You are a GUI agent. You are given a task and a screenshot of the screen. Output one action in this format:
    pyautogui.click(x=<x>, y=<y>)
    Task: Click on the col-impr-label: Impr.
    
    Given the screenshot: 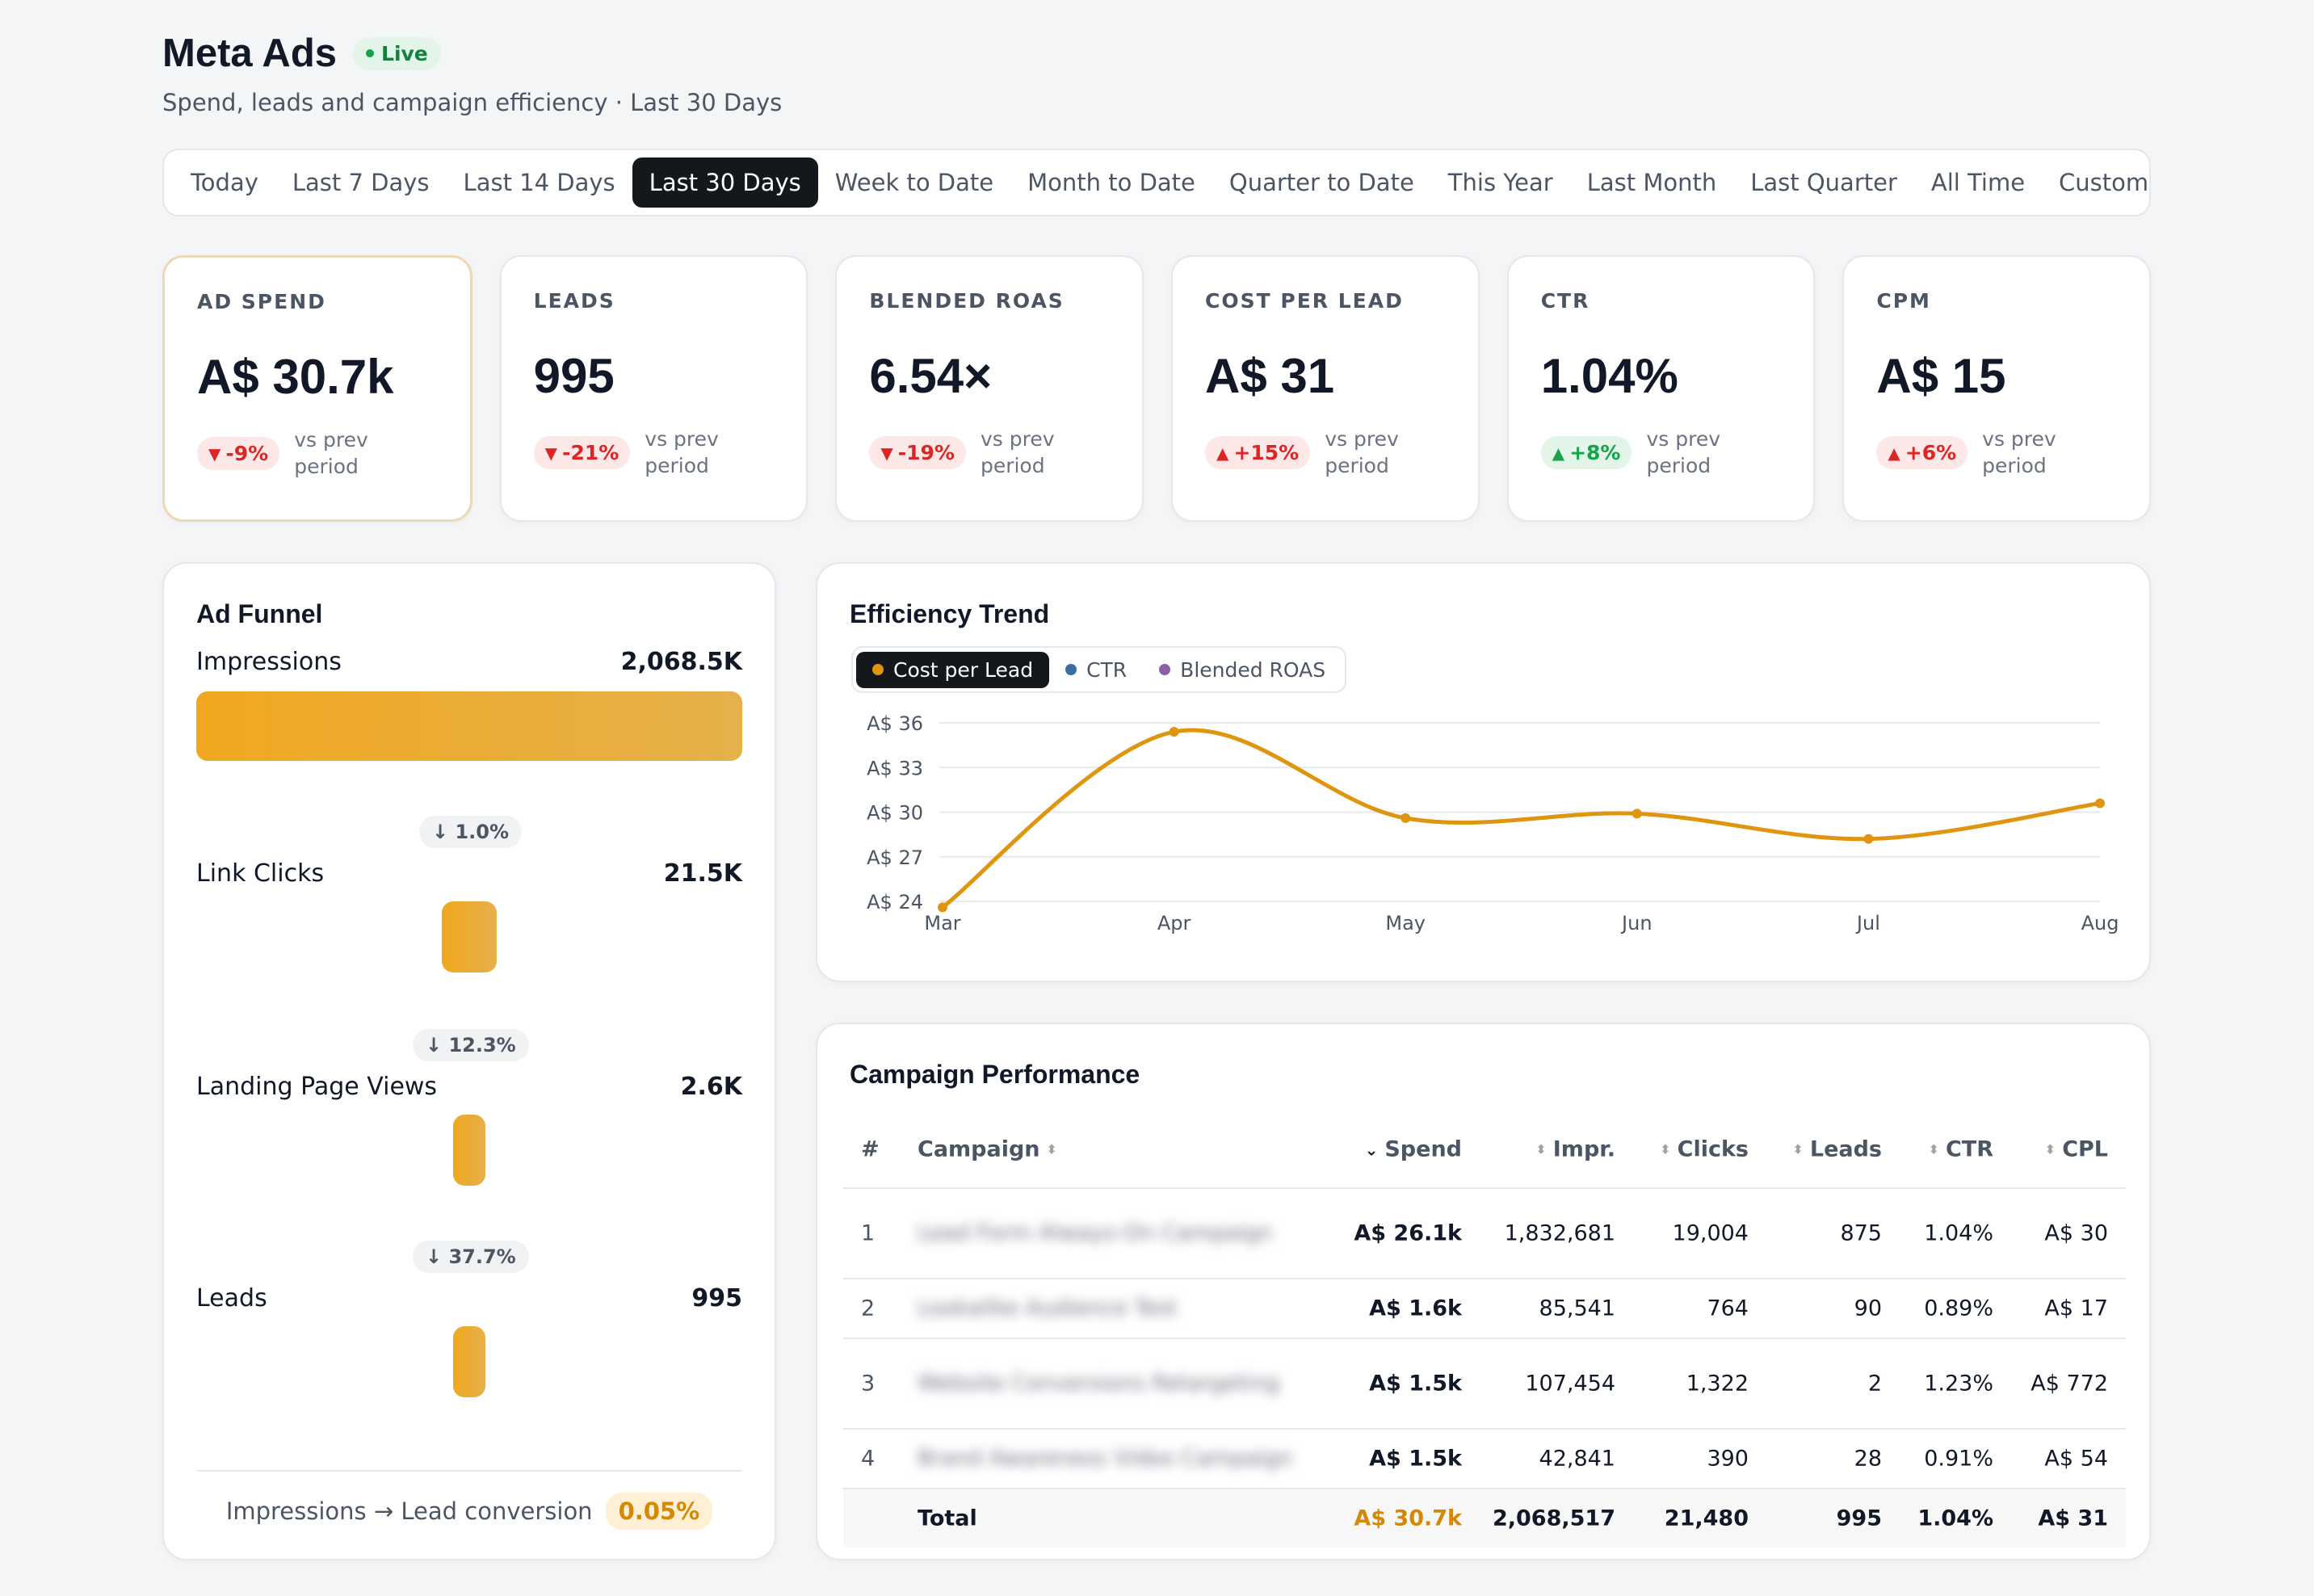 What is the action you would take?
    pyautogui.click(x=1583, y=1149)
    